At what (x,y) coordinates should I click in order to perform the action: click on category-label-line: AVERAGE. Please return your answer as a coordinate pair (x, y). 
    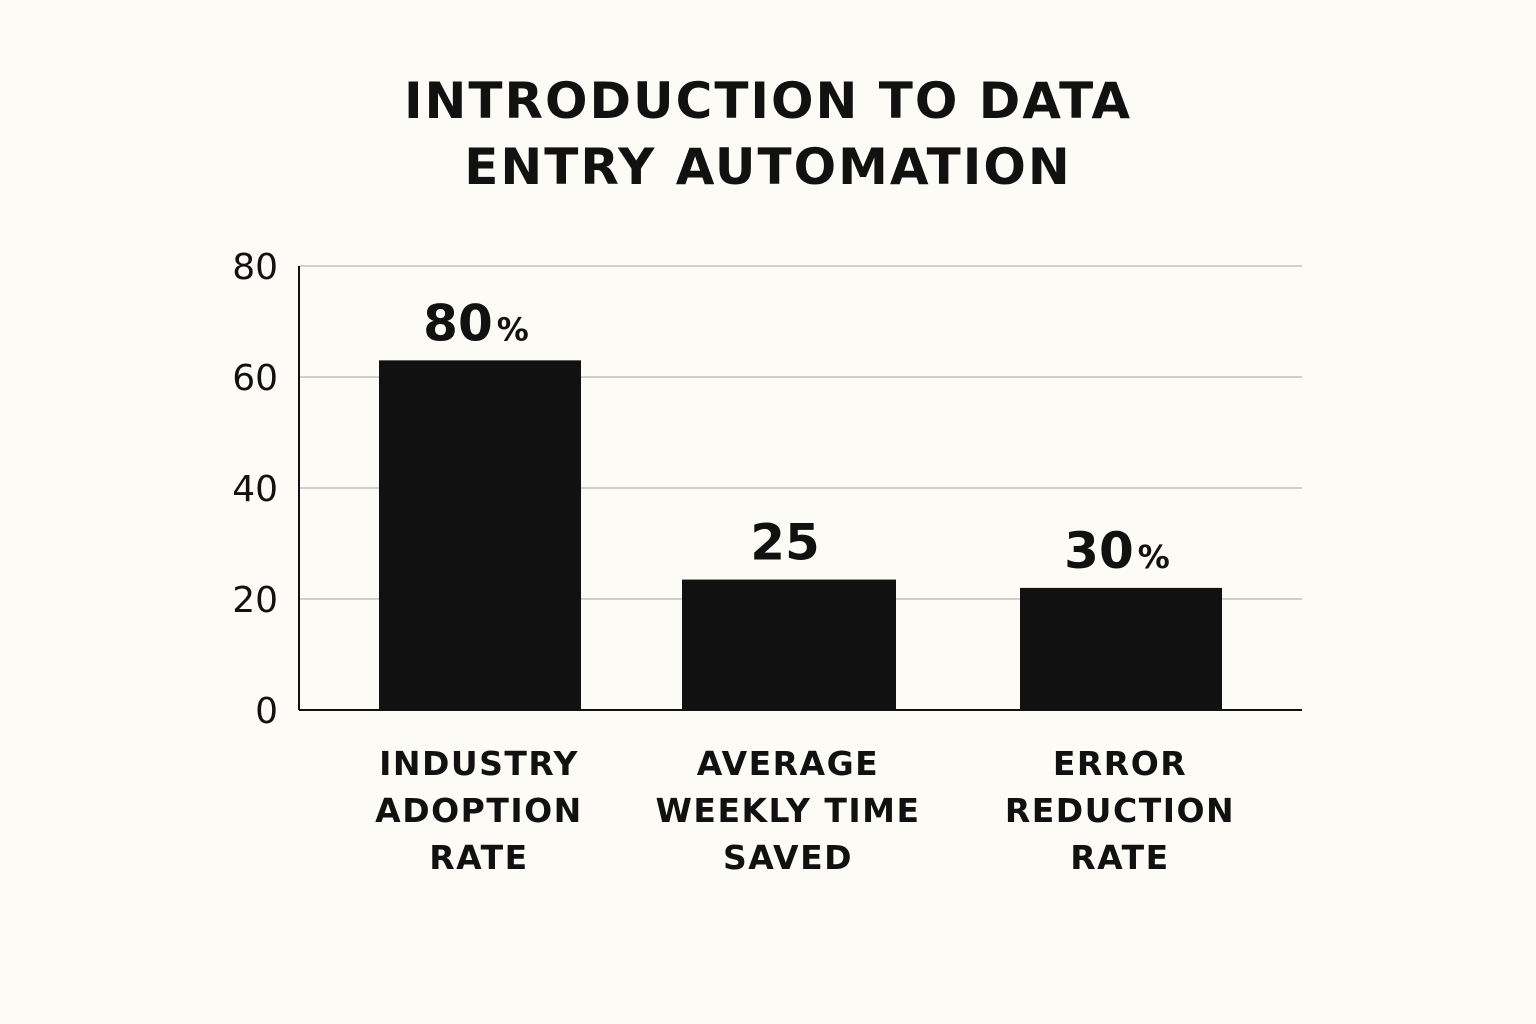
    Looking at the image, I should click on (788, 763).